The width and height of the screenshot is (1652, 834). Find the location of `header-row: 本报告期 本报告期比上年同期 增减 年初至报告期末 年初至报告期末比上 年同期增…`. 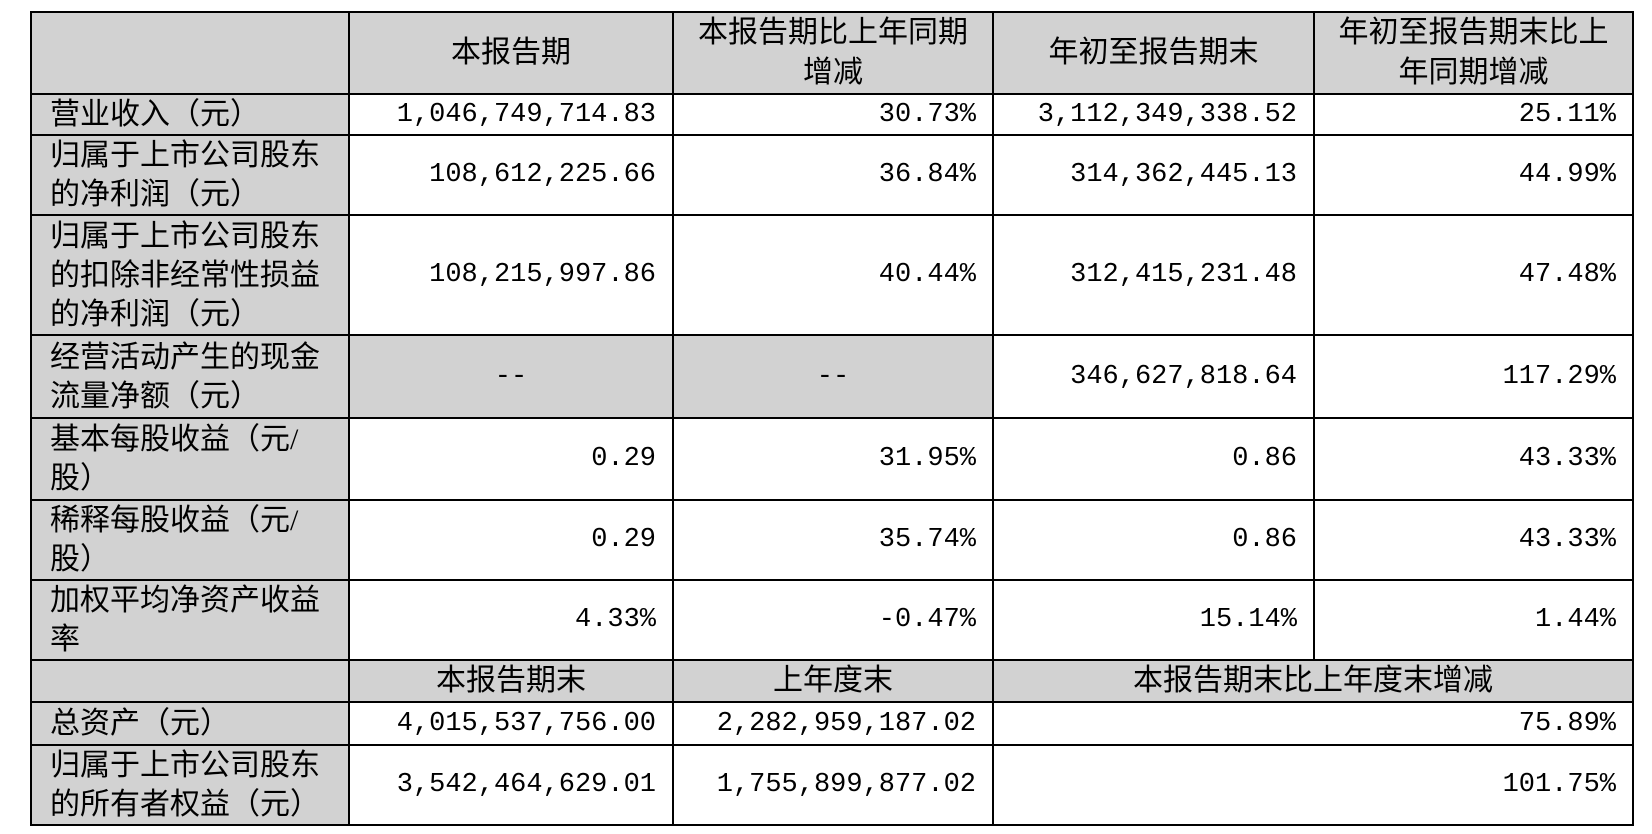

header-row: 本报告期 本报告期比上年同期 增减 年初至报告期末 年初至报告期末比上 年同期增… is located at coordinates (832, 53).